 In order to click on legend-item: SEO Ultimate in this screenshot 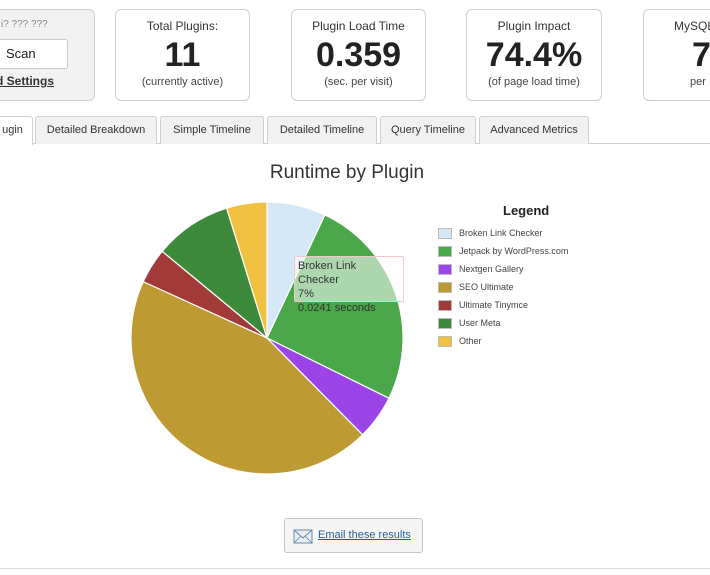, I will do `click(528, 287)`.